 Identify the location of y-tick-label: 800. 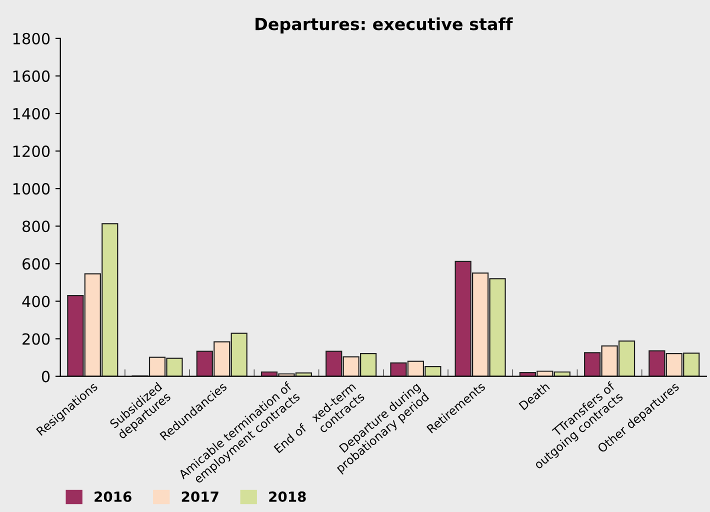
(36, 226).